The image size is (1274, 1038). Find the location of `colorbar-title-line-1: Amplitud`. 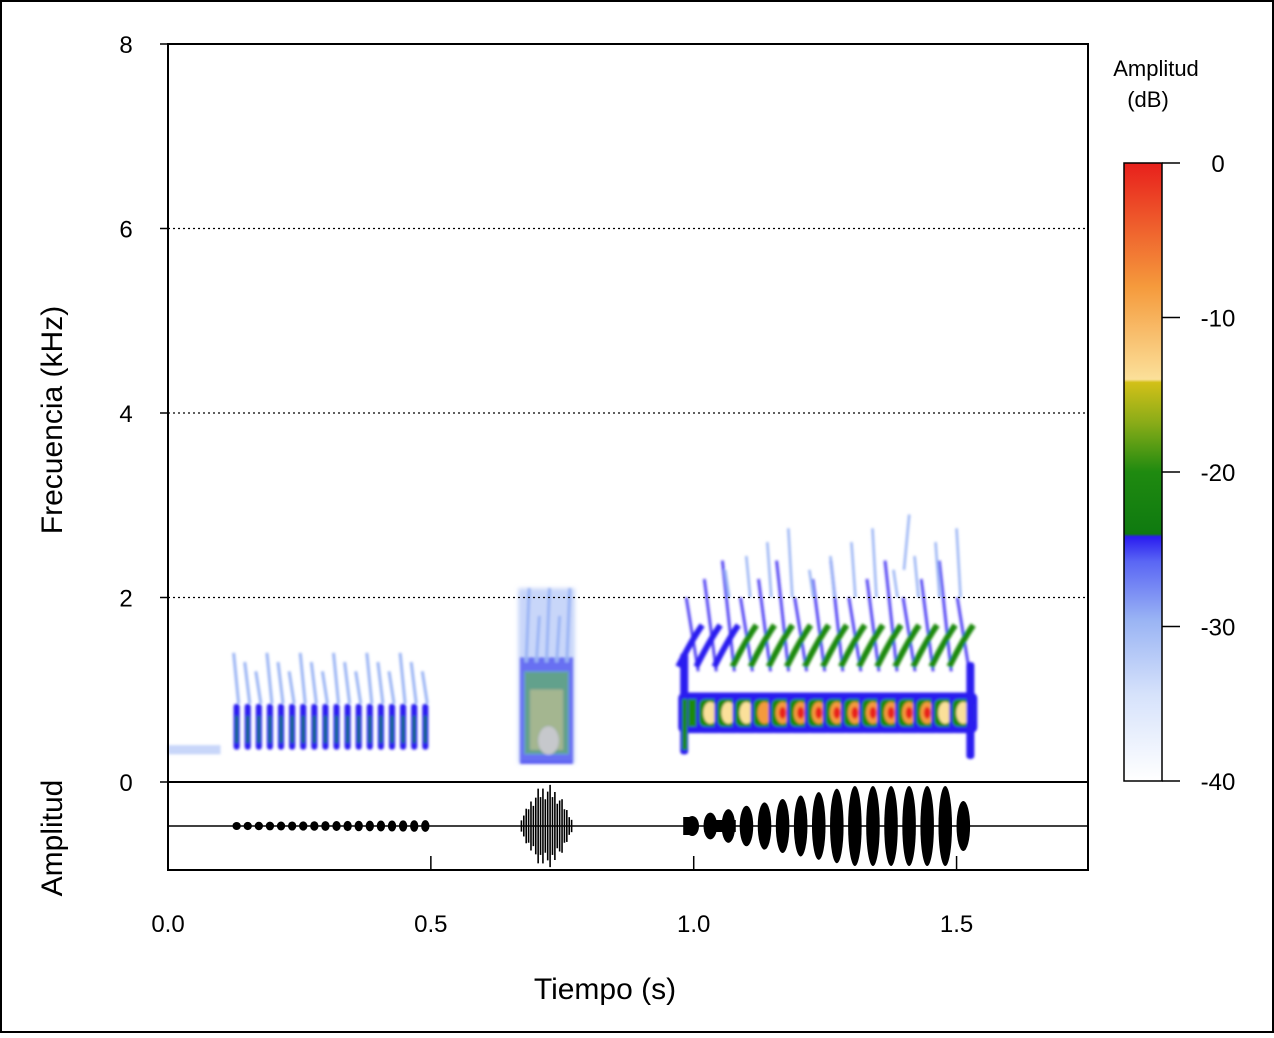

colorbar-title-line-1: Amplitud is located at coordinates (1156, 68).